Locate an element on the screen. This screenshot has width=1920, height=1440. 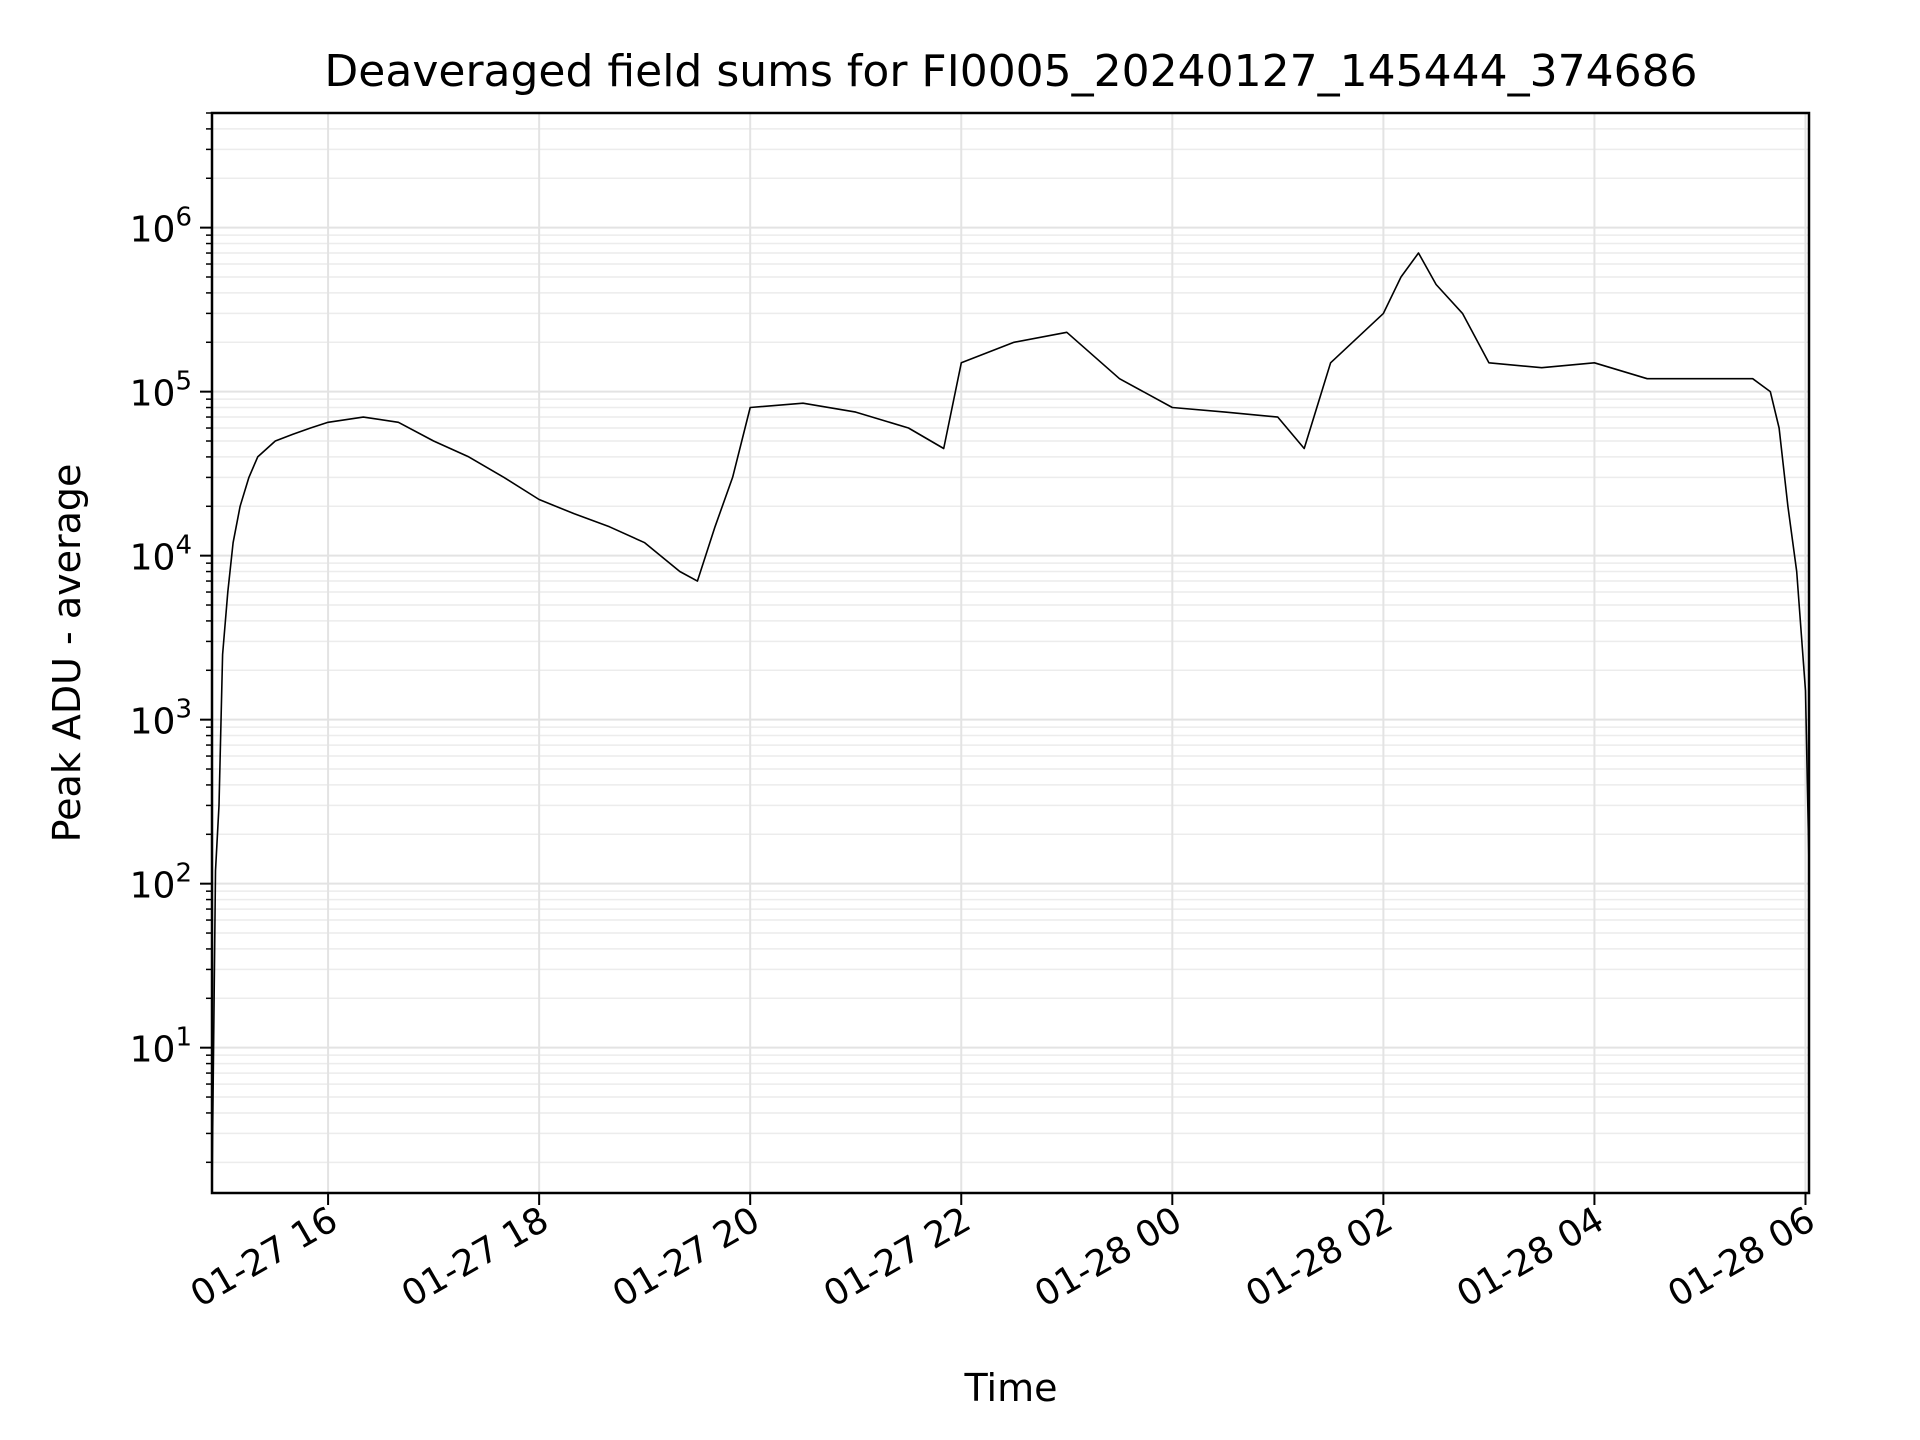
x-tick-label: 01-28 02 is located at coordinates (1319, 1257).